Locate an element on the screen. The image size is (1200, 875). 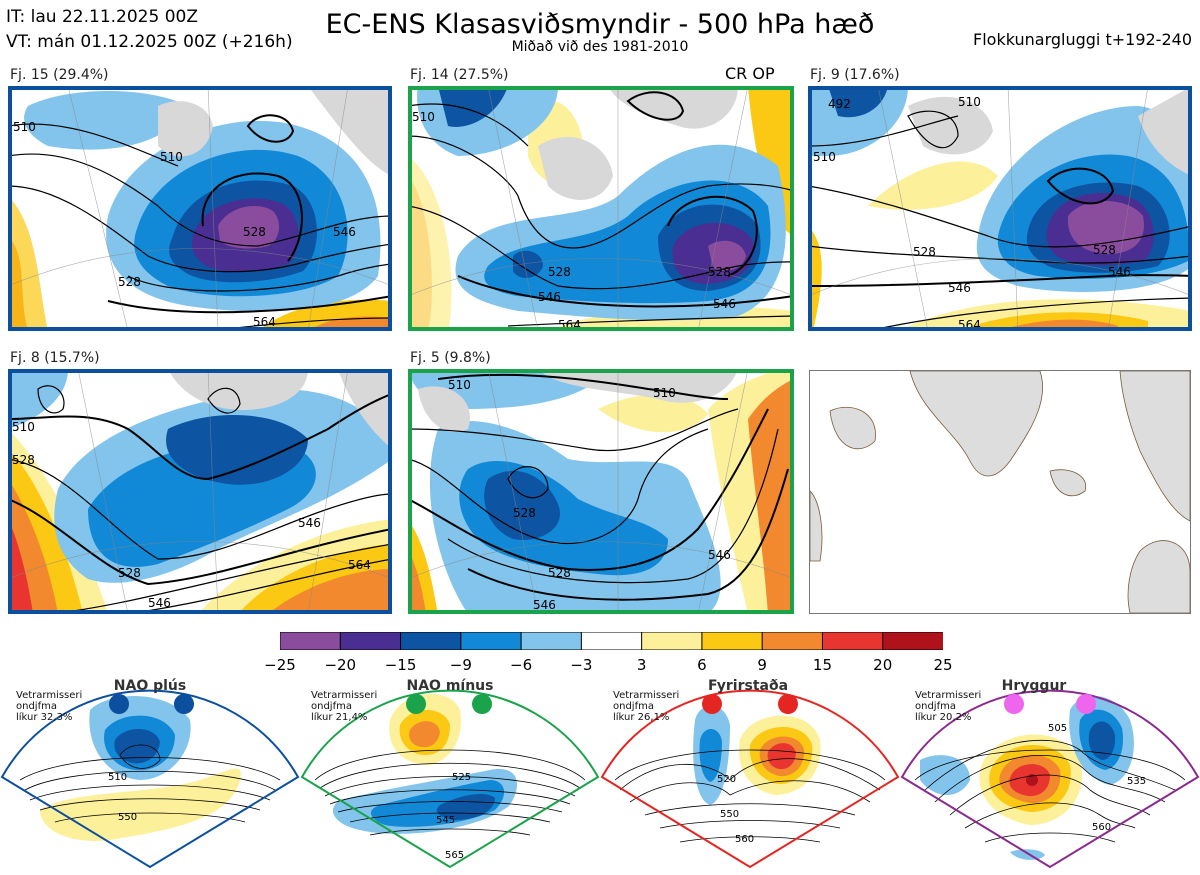
colorbar-tick-label: 15 is located at coordinates (822, 665).